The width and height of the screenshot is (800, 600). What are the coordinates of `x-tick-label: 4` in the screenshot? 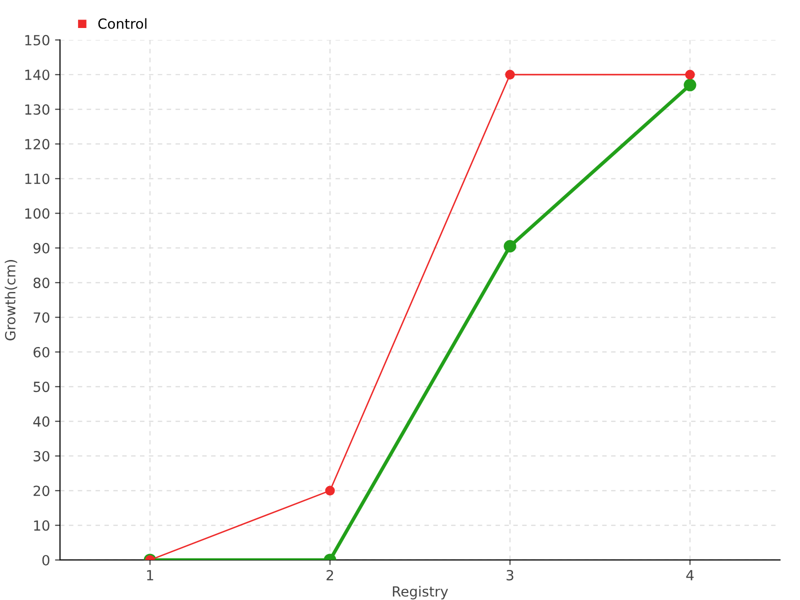 It's located at (690, 575).